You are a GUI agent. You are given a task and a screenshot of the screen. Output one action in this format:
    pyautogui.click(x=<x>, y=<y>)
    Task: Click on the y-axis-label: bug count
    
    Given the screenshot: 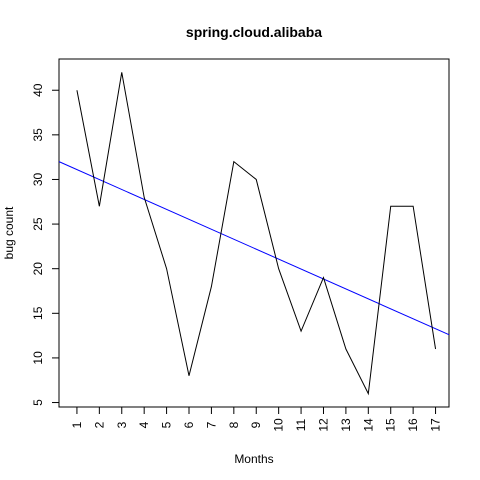 What is the action you would take?
    pyautogui.click(x=9, y=232)
    